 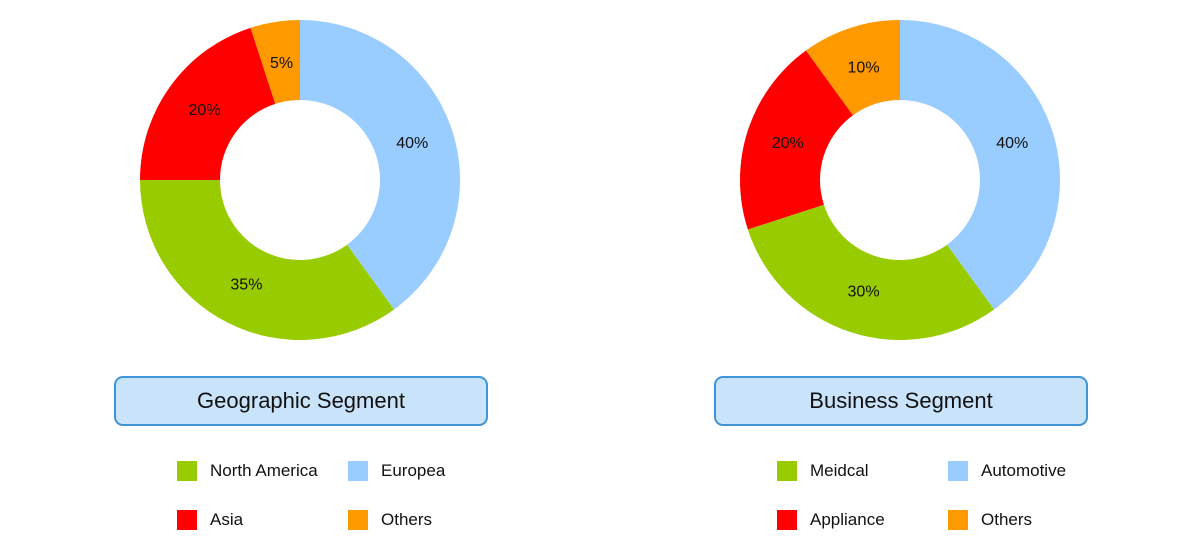 What do you see at coordinates (412, 143) in the screenshot?
I see `slice-label-europea: 40%` at bounding box center [412, 143].